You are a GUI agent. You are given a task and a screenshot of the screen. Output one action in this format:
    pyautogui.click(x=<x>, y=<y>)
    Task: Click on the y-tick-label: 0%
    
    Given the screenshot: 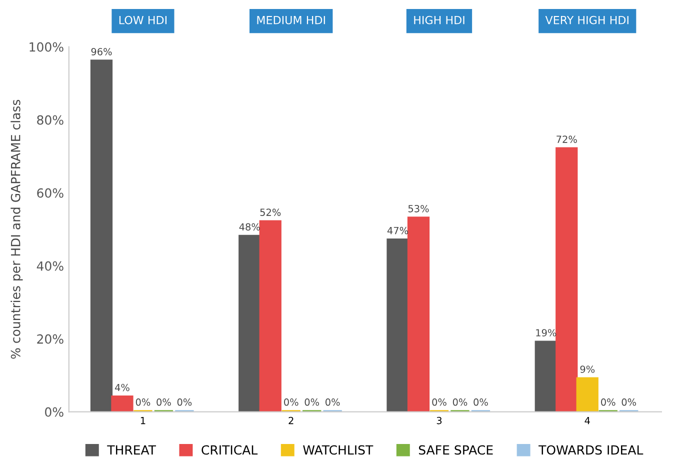 What is the action you would take?
    pyautogui.click(x=54, y=412)
    